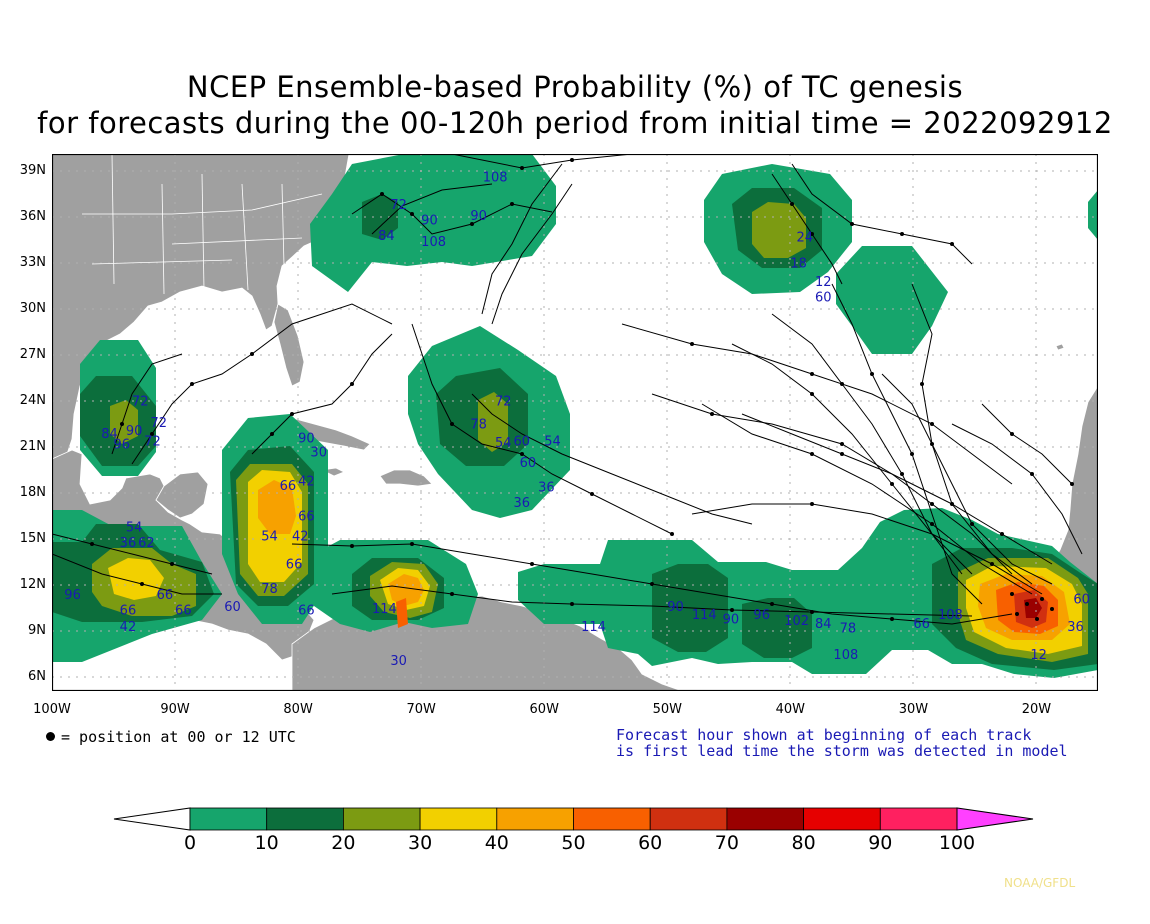  What do you see at coordinates (266, 843) in the screenshot?
I see `colorbar-label: 10` at bounding box center [266, 843].